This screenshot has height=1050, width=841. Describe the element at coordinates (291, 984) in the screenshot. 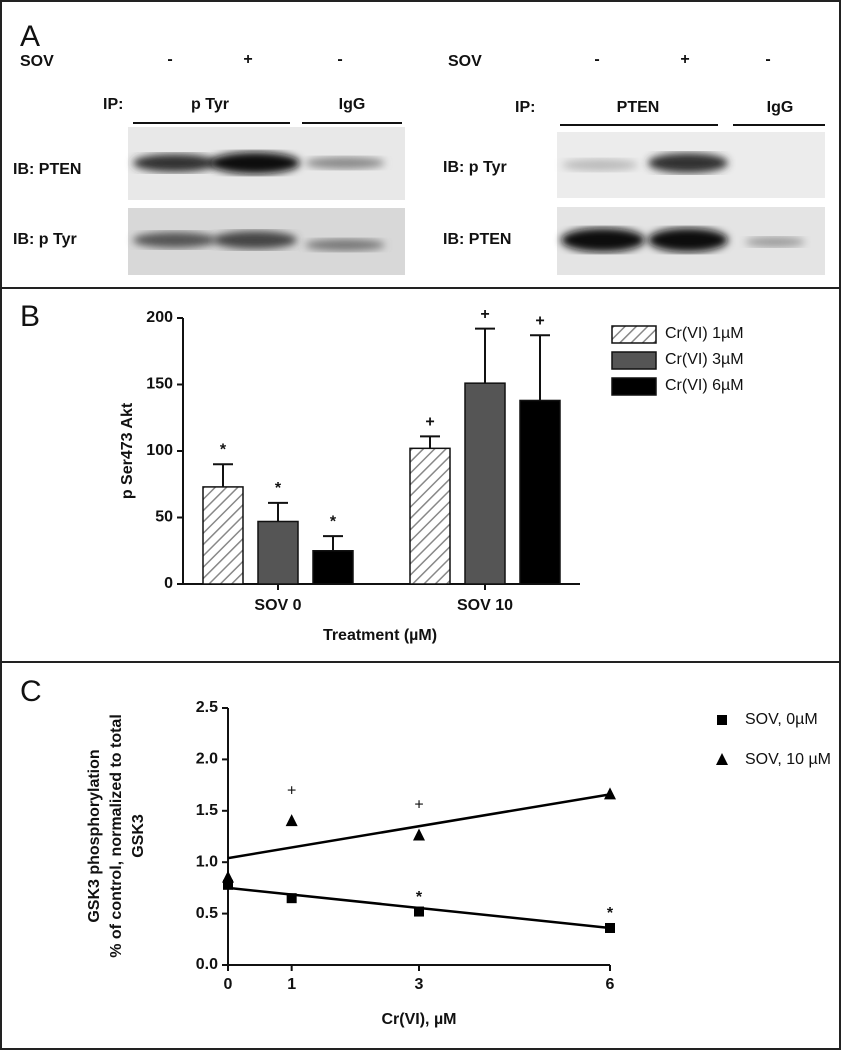

I see `x-tick-label: 1` at that location.